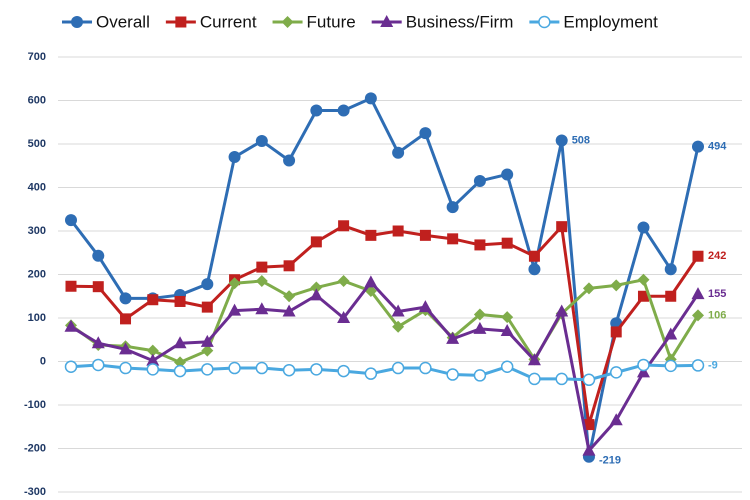 This screenshot has width=750, height=500. I want to click on legend-label: Employment, so click(610, 21).